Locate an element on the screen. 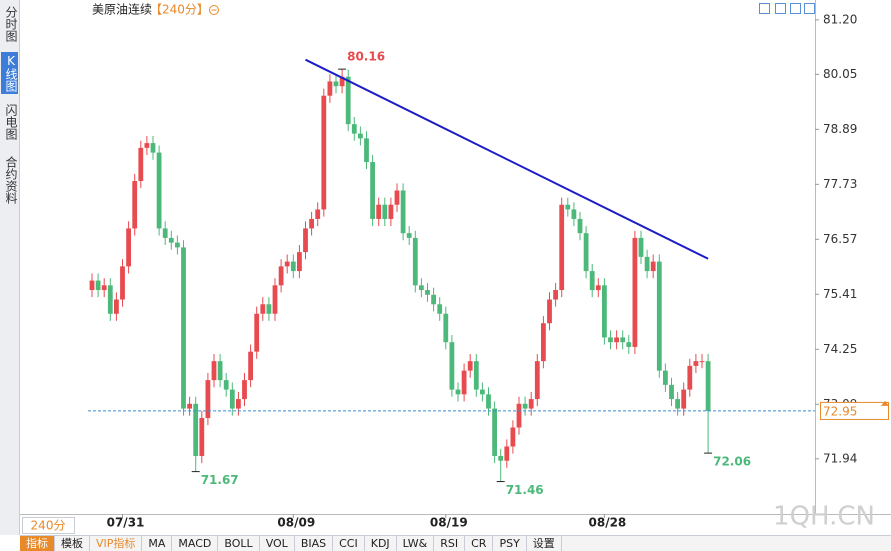  indicator-tab: LW& is located at coordinates (416, 543).